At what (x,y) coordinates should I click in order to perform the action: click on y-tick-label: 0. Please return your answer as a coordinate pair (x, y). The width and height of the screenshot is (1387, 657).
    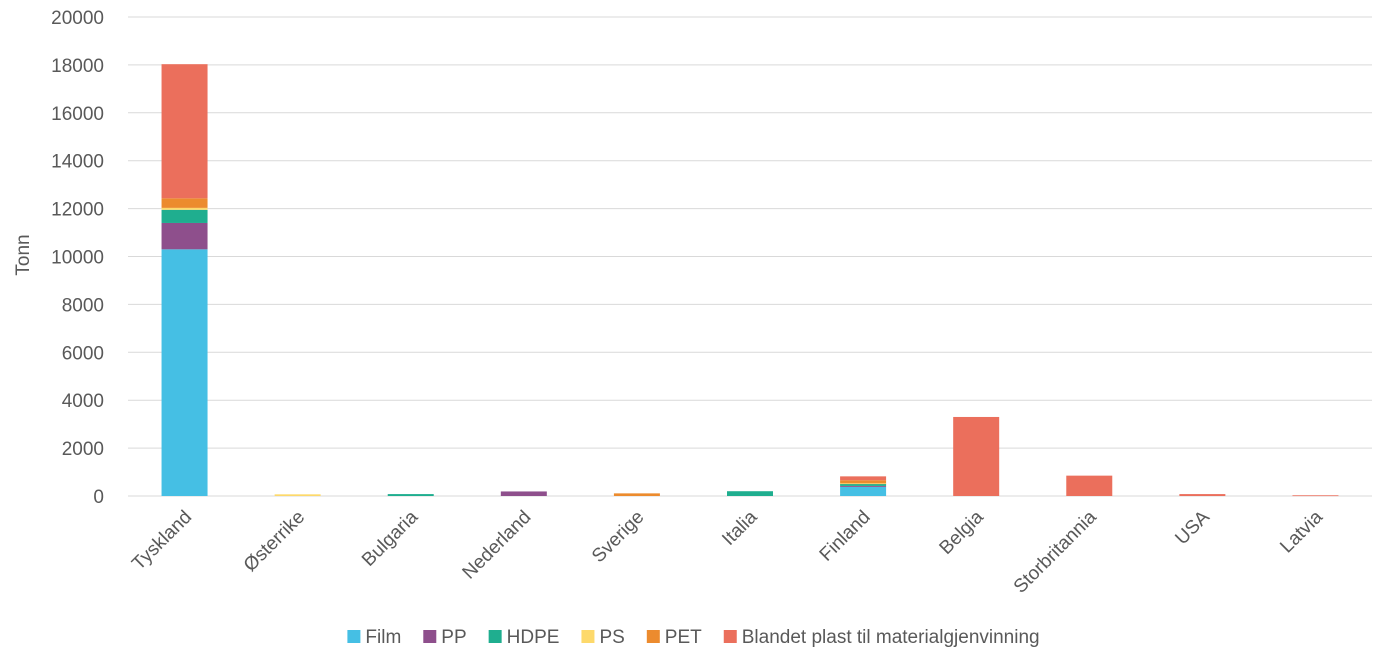
    Looking at the image, I should click on (98, 497).